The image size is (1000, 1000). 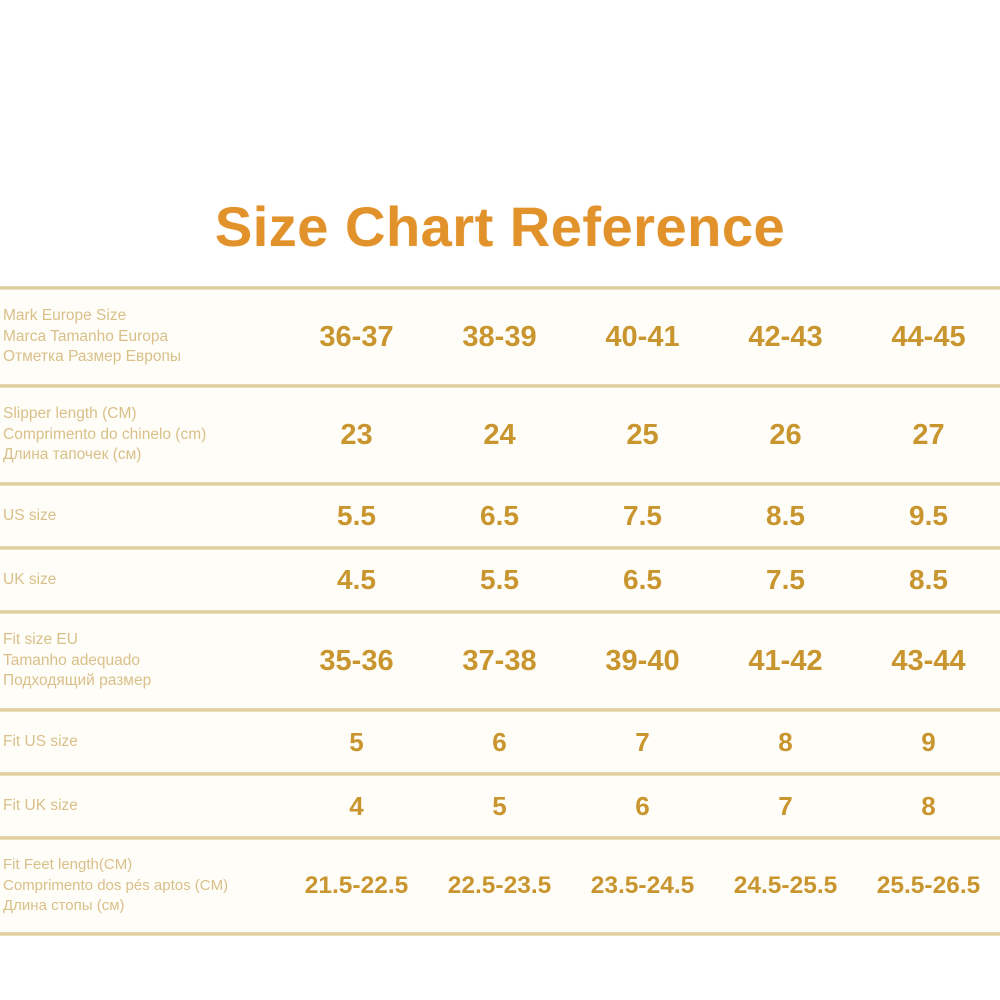 I want to click on cell-value: 4, so click(x=356, y=805).